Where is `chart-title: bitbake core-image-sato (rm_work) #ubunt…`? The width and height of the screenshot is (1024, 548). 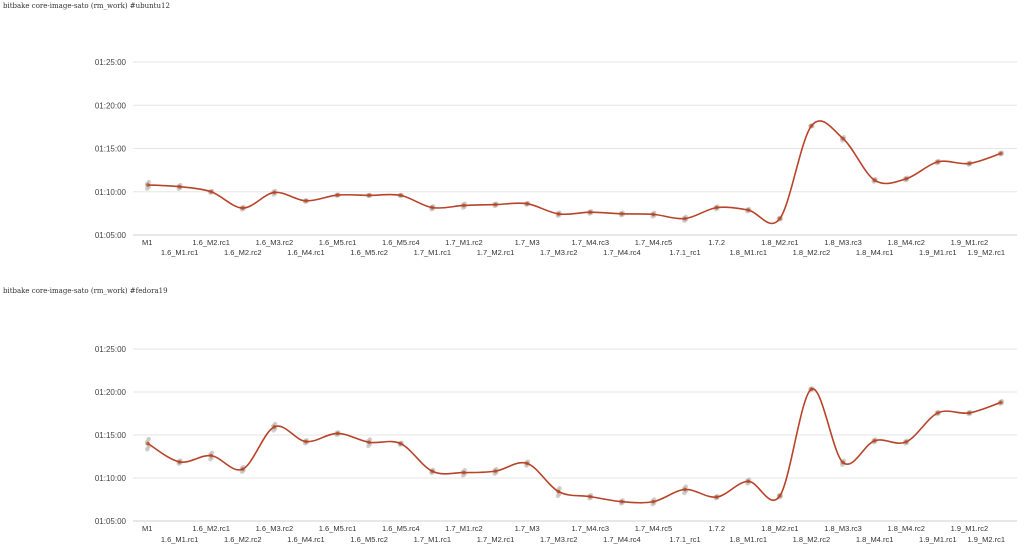 chart-title: bitbake core-image-sato (rm_work) #ubunt… is located at coordinates (86, 6).